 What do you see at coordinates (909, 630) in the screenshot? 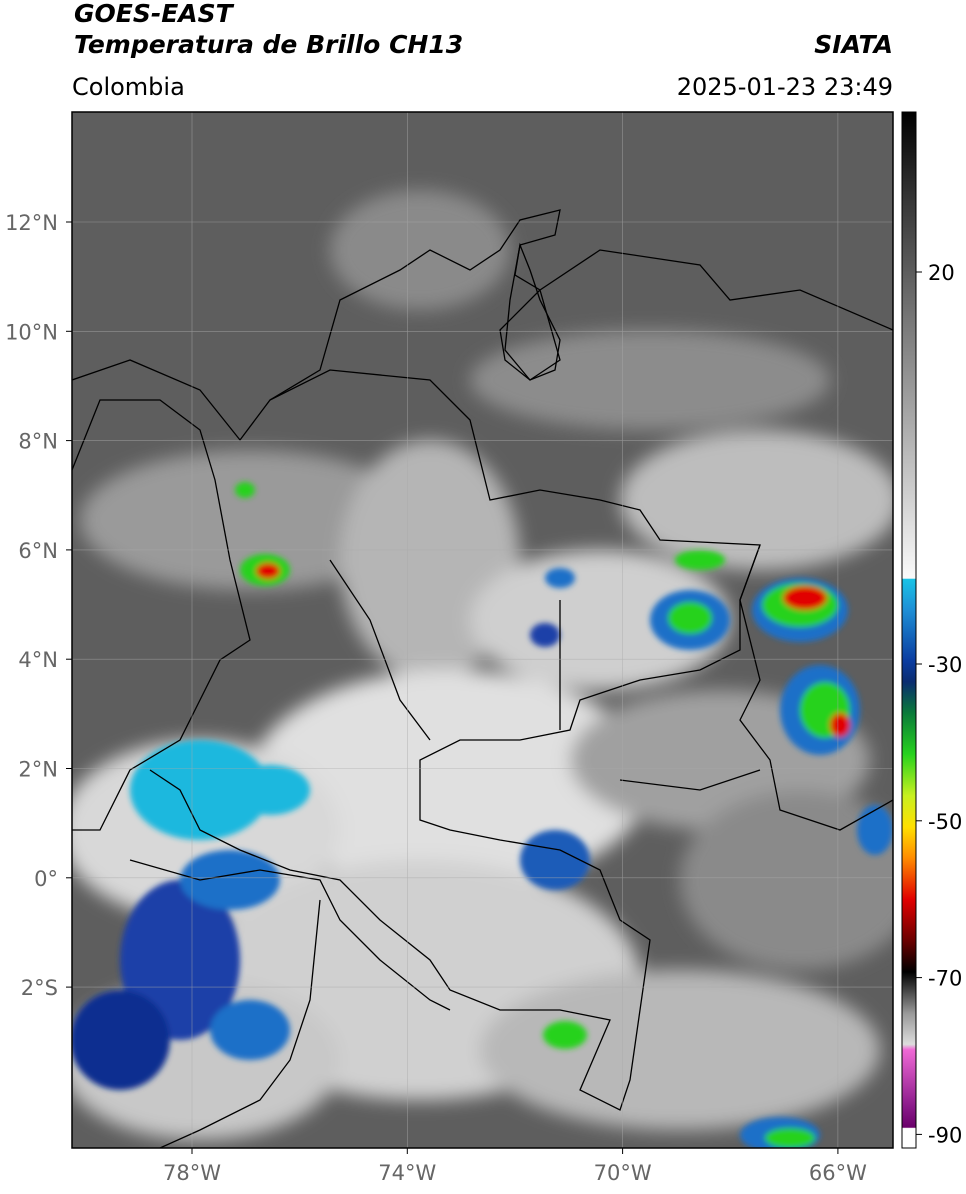
I see `colorbar` at bounding box center [909, 630].